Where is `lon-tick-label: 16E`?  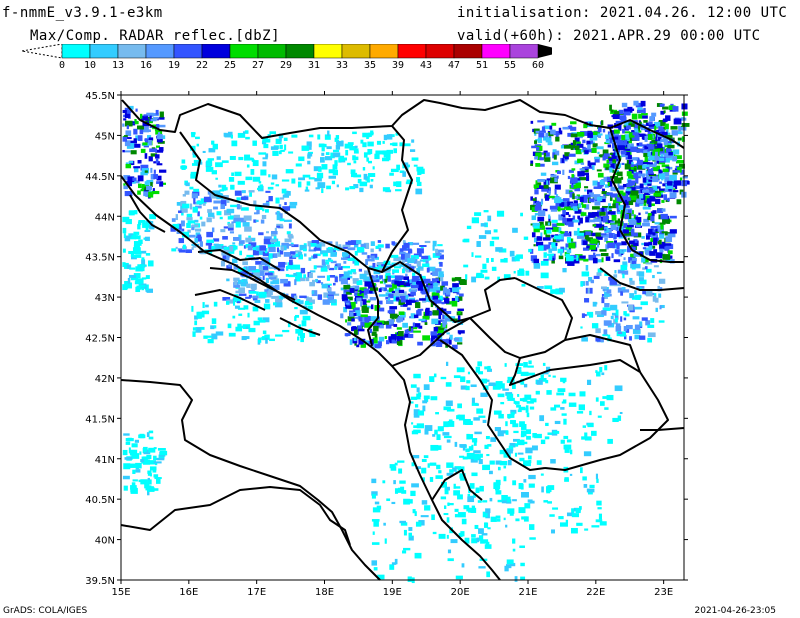 lon-tick-label: 16E is located at coordinates (188, 592).